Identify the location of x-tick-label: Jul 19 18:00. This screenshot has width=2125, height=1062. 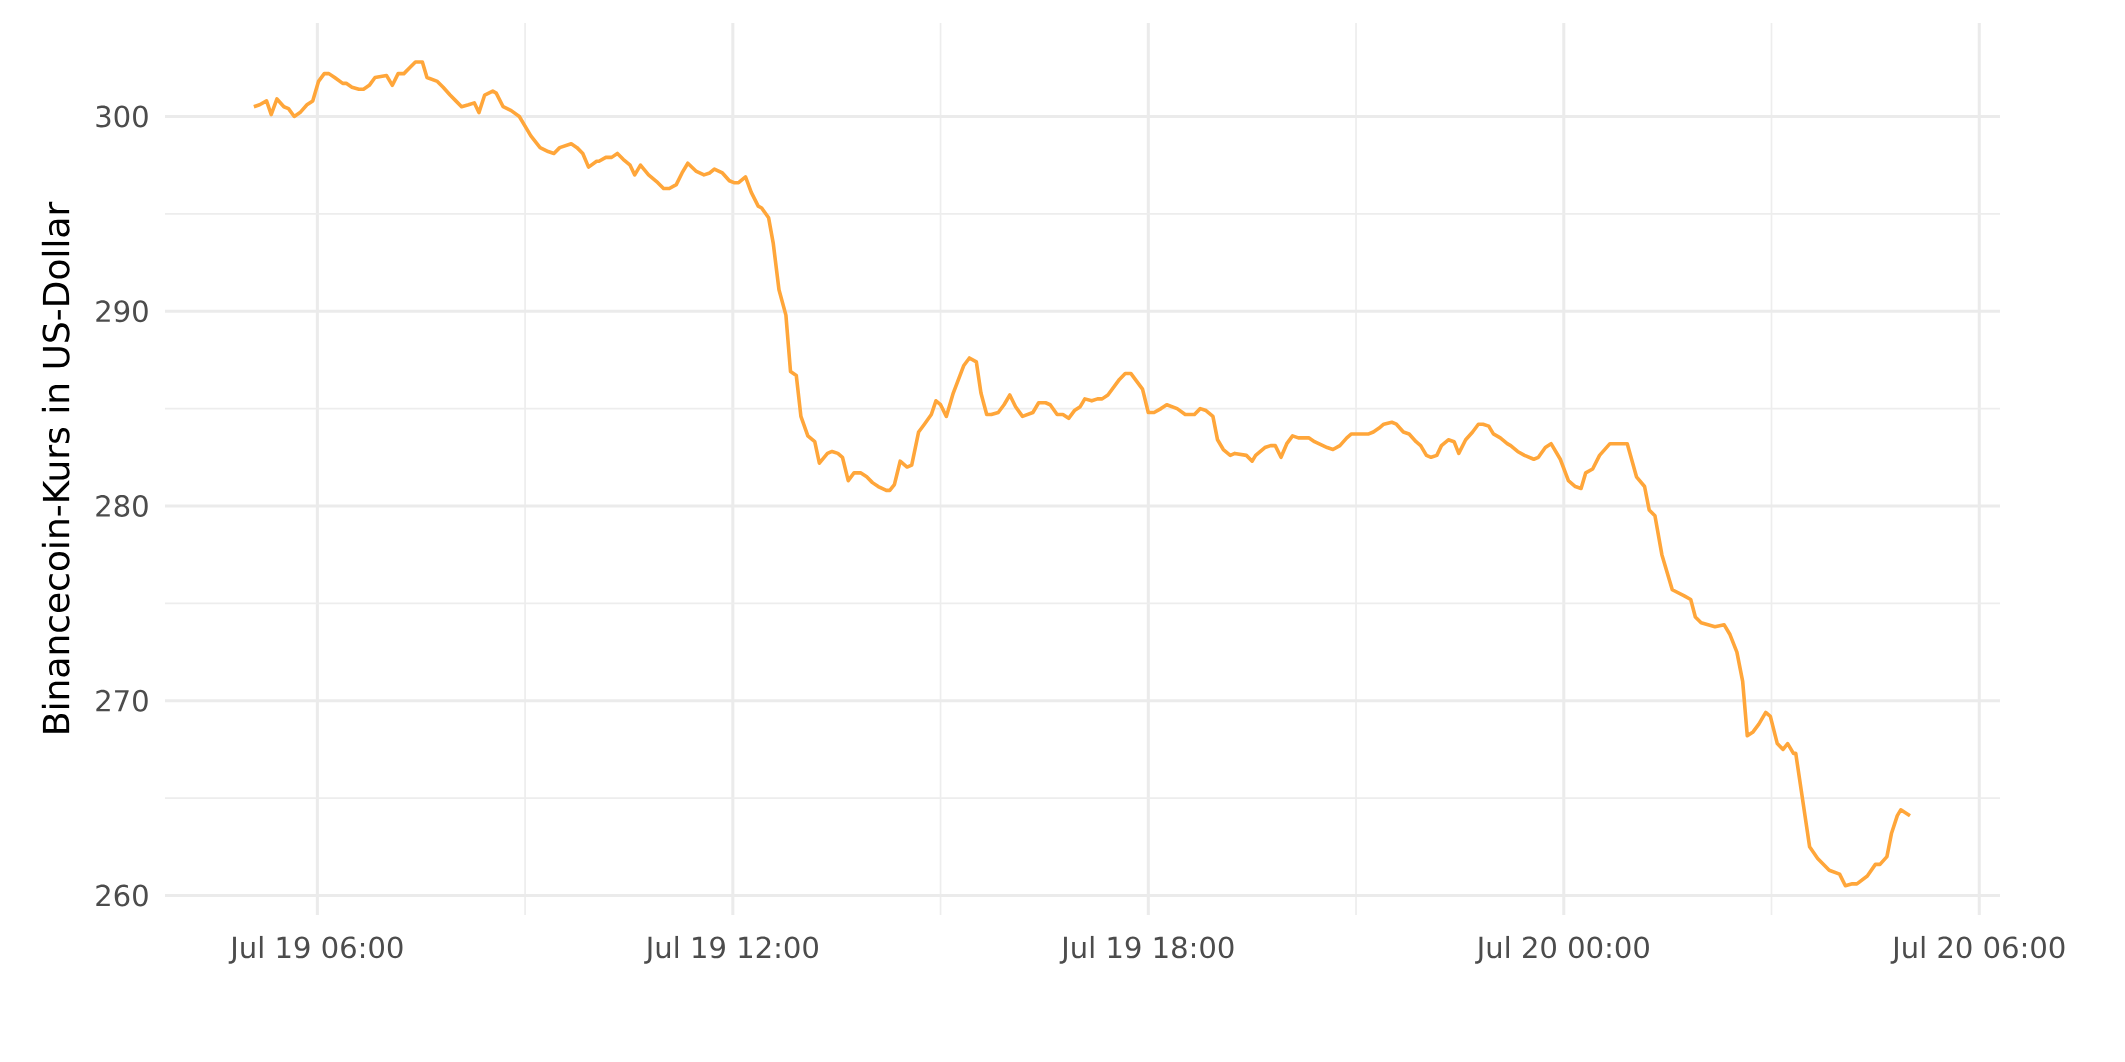
(1146, 949).